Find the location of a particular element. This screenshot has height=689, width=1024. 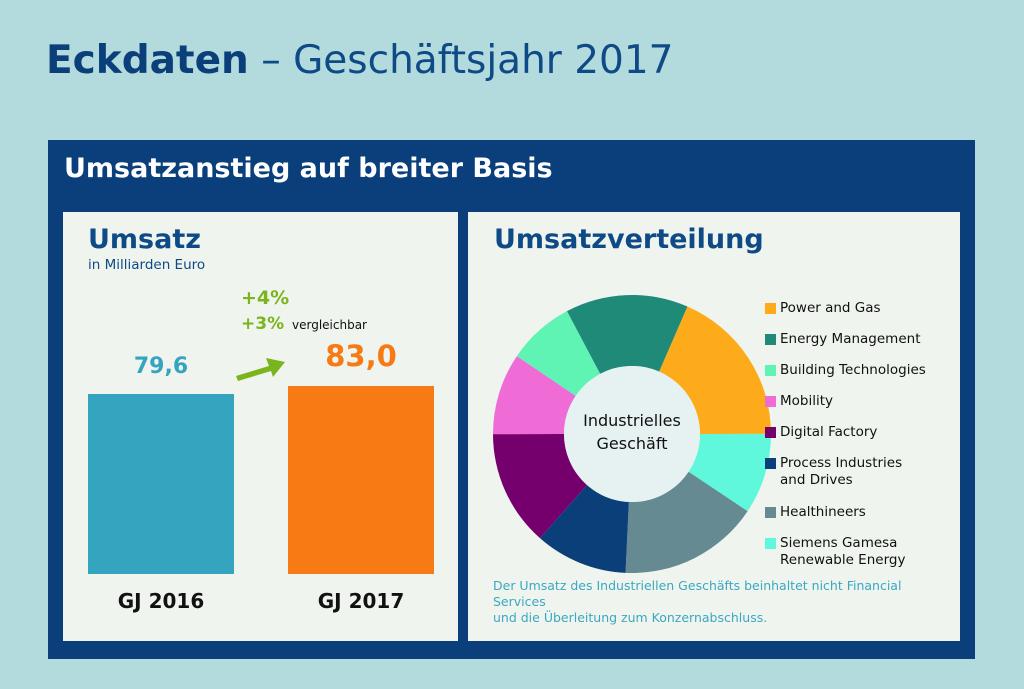

slice-siemens-gamesa-renewable-energy is located at coordinates (729, 472).